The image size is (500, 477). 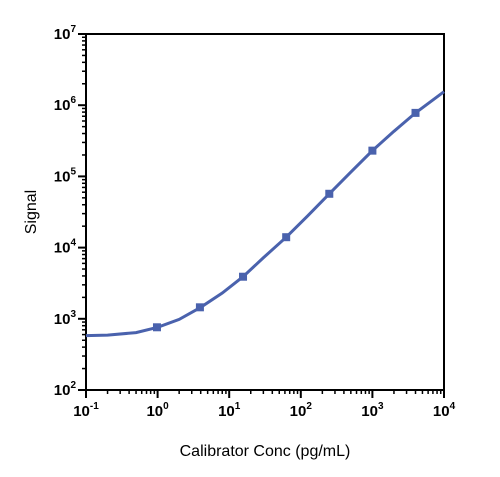 I want to click on y-tick-label: 10⁶, so click(x=65, y=104).